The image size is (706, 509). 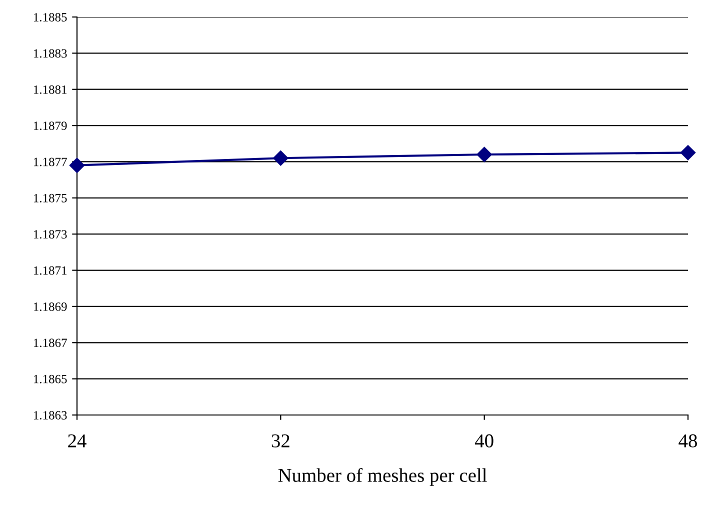 What do you see at coordinates (50, 162) in the screenshot?
I see `y-tick-label: 1.1877` at bounding box center [50, 162].